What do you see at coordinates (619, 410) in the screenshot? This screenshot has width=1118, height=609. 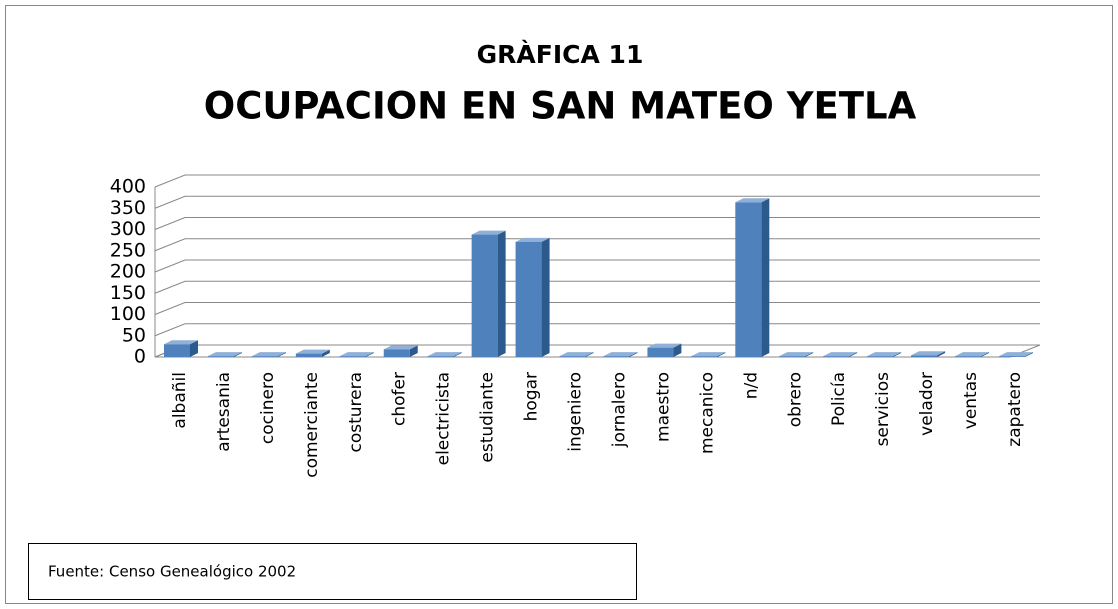 I see `x-tick-label: jornalero` at bounding box center [619, 410].